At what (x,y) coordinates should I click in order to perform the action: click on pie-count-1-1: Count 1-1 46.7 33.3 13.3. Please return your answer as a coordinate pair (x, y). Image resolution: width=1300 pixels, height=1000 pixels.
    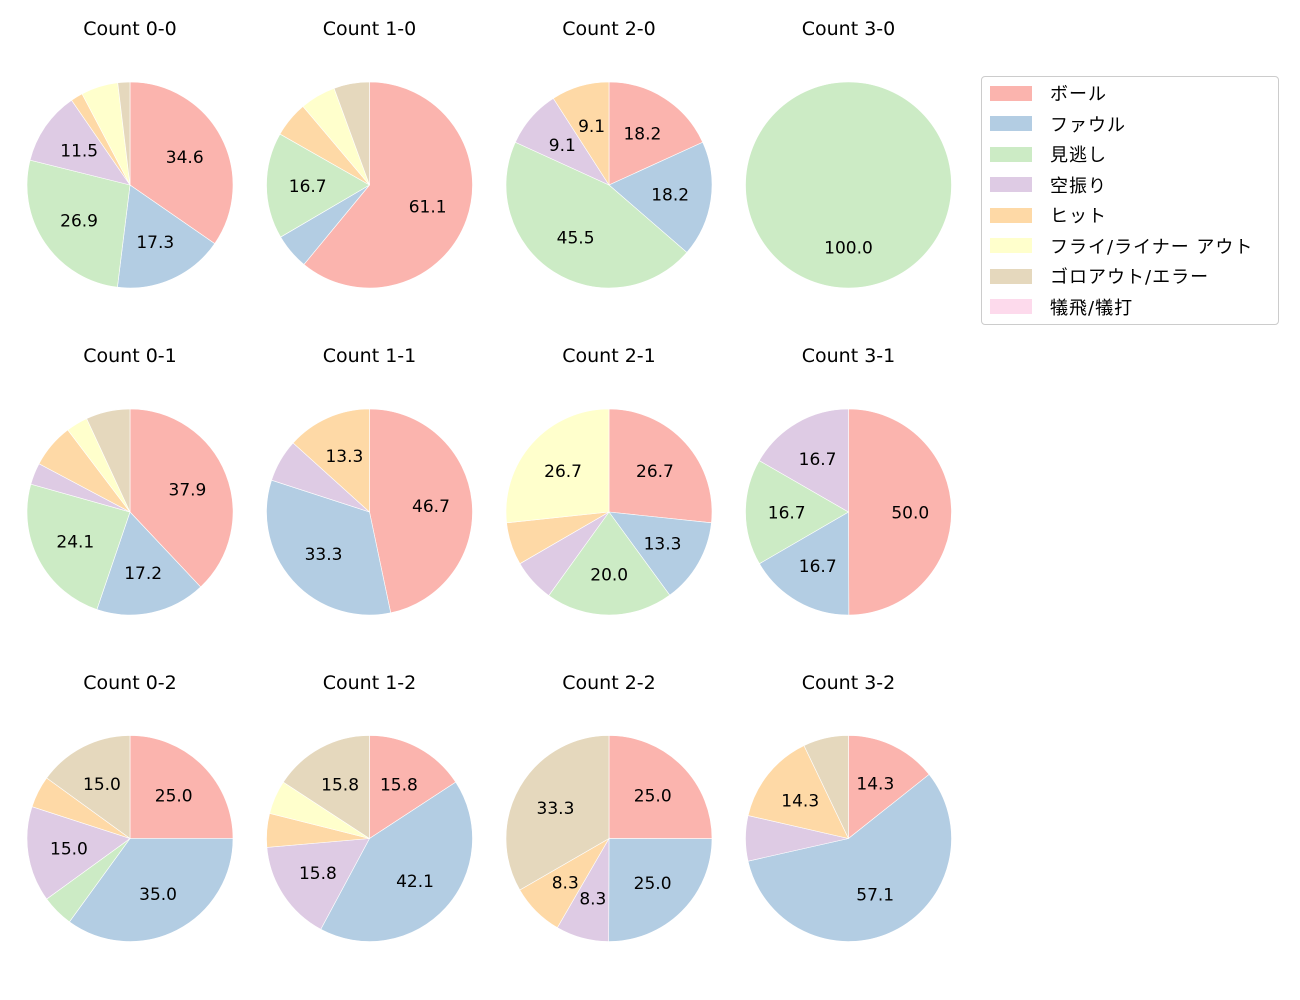
    Looking at the image, I should click on (369, 480).